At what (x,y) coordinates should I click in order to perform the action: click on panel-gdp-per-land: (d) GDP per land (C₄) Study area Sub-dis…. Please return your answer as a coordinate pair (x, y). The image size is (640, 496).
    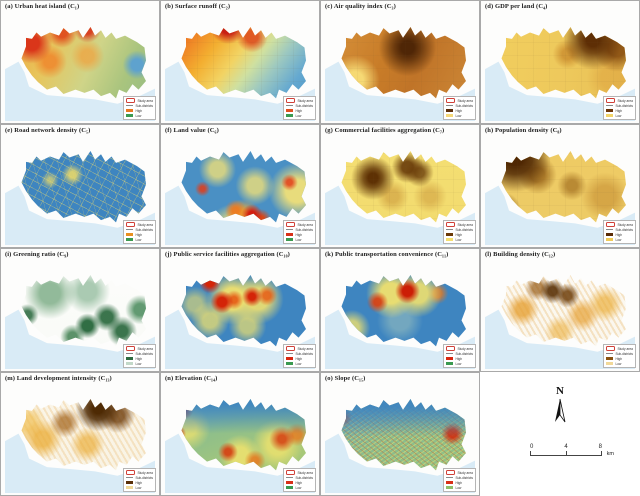
    Looking at the image, I should click on (560, 62).